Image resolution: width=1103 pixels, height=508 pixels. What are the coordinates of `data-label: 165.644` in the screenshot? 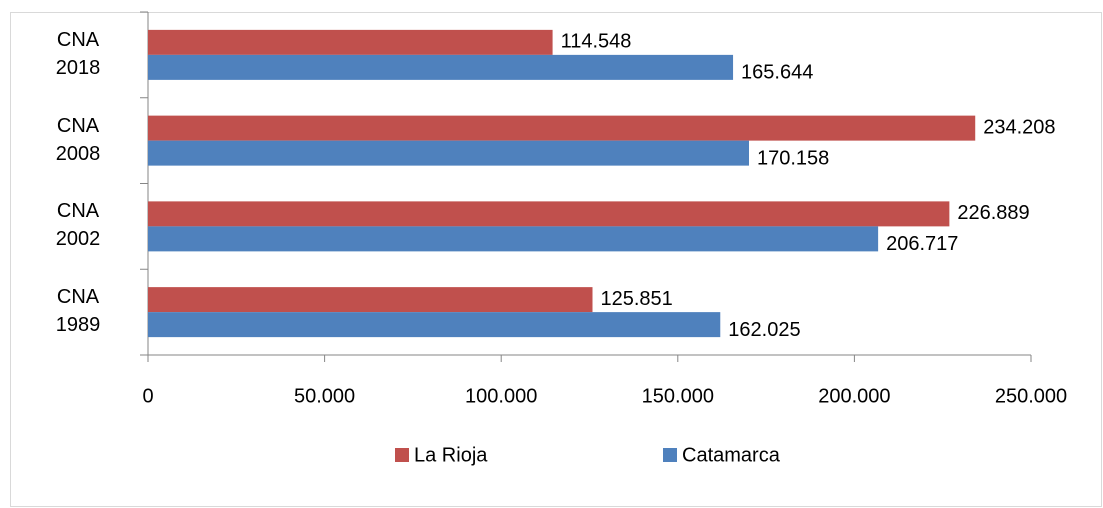 It's located at (777, 73).